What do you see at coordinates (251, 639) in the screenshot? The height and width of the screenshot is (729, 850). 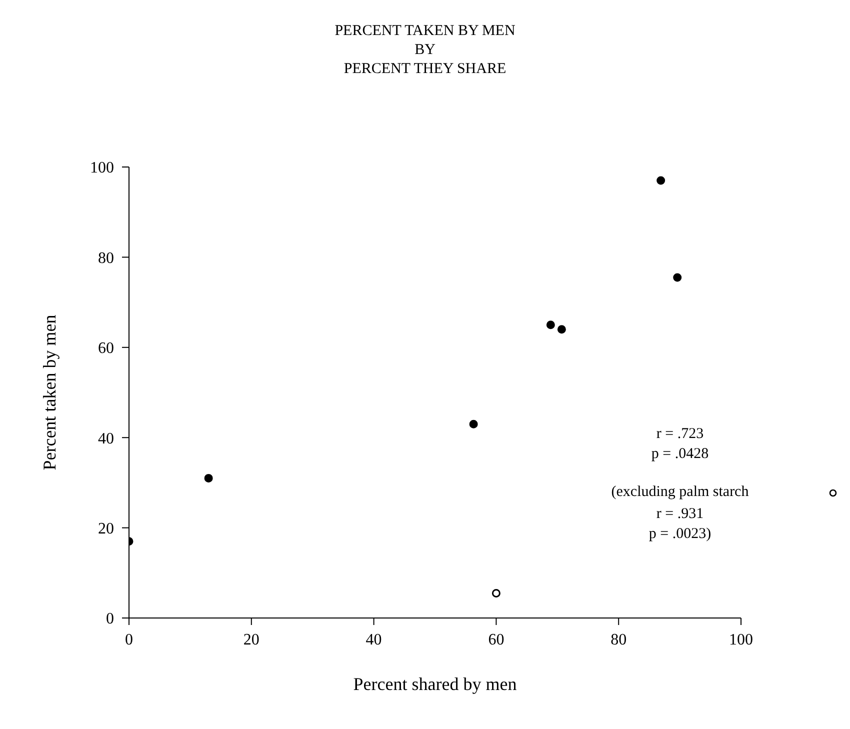 I see `x-tick-label: 20` at bounding box center [251, 639].